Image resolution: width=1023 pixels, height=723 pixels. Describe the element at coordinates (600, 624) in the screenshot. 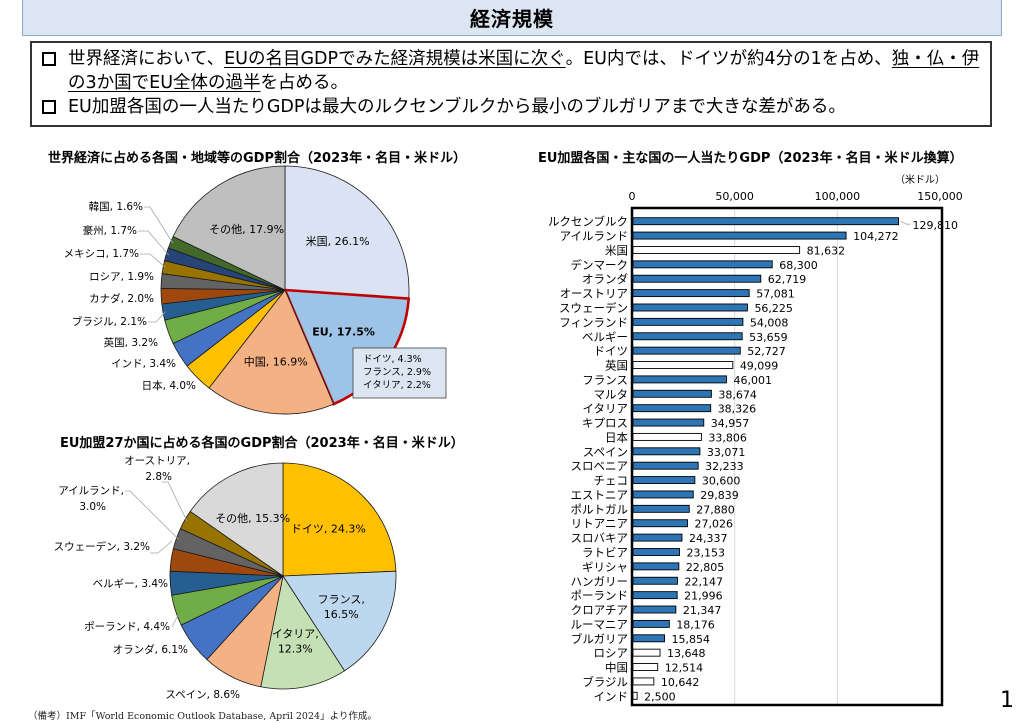

I see `y-category-label: ルーマニア` at that location.